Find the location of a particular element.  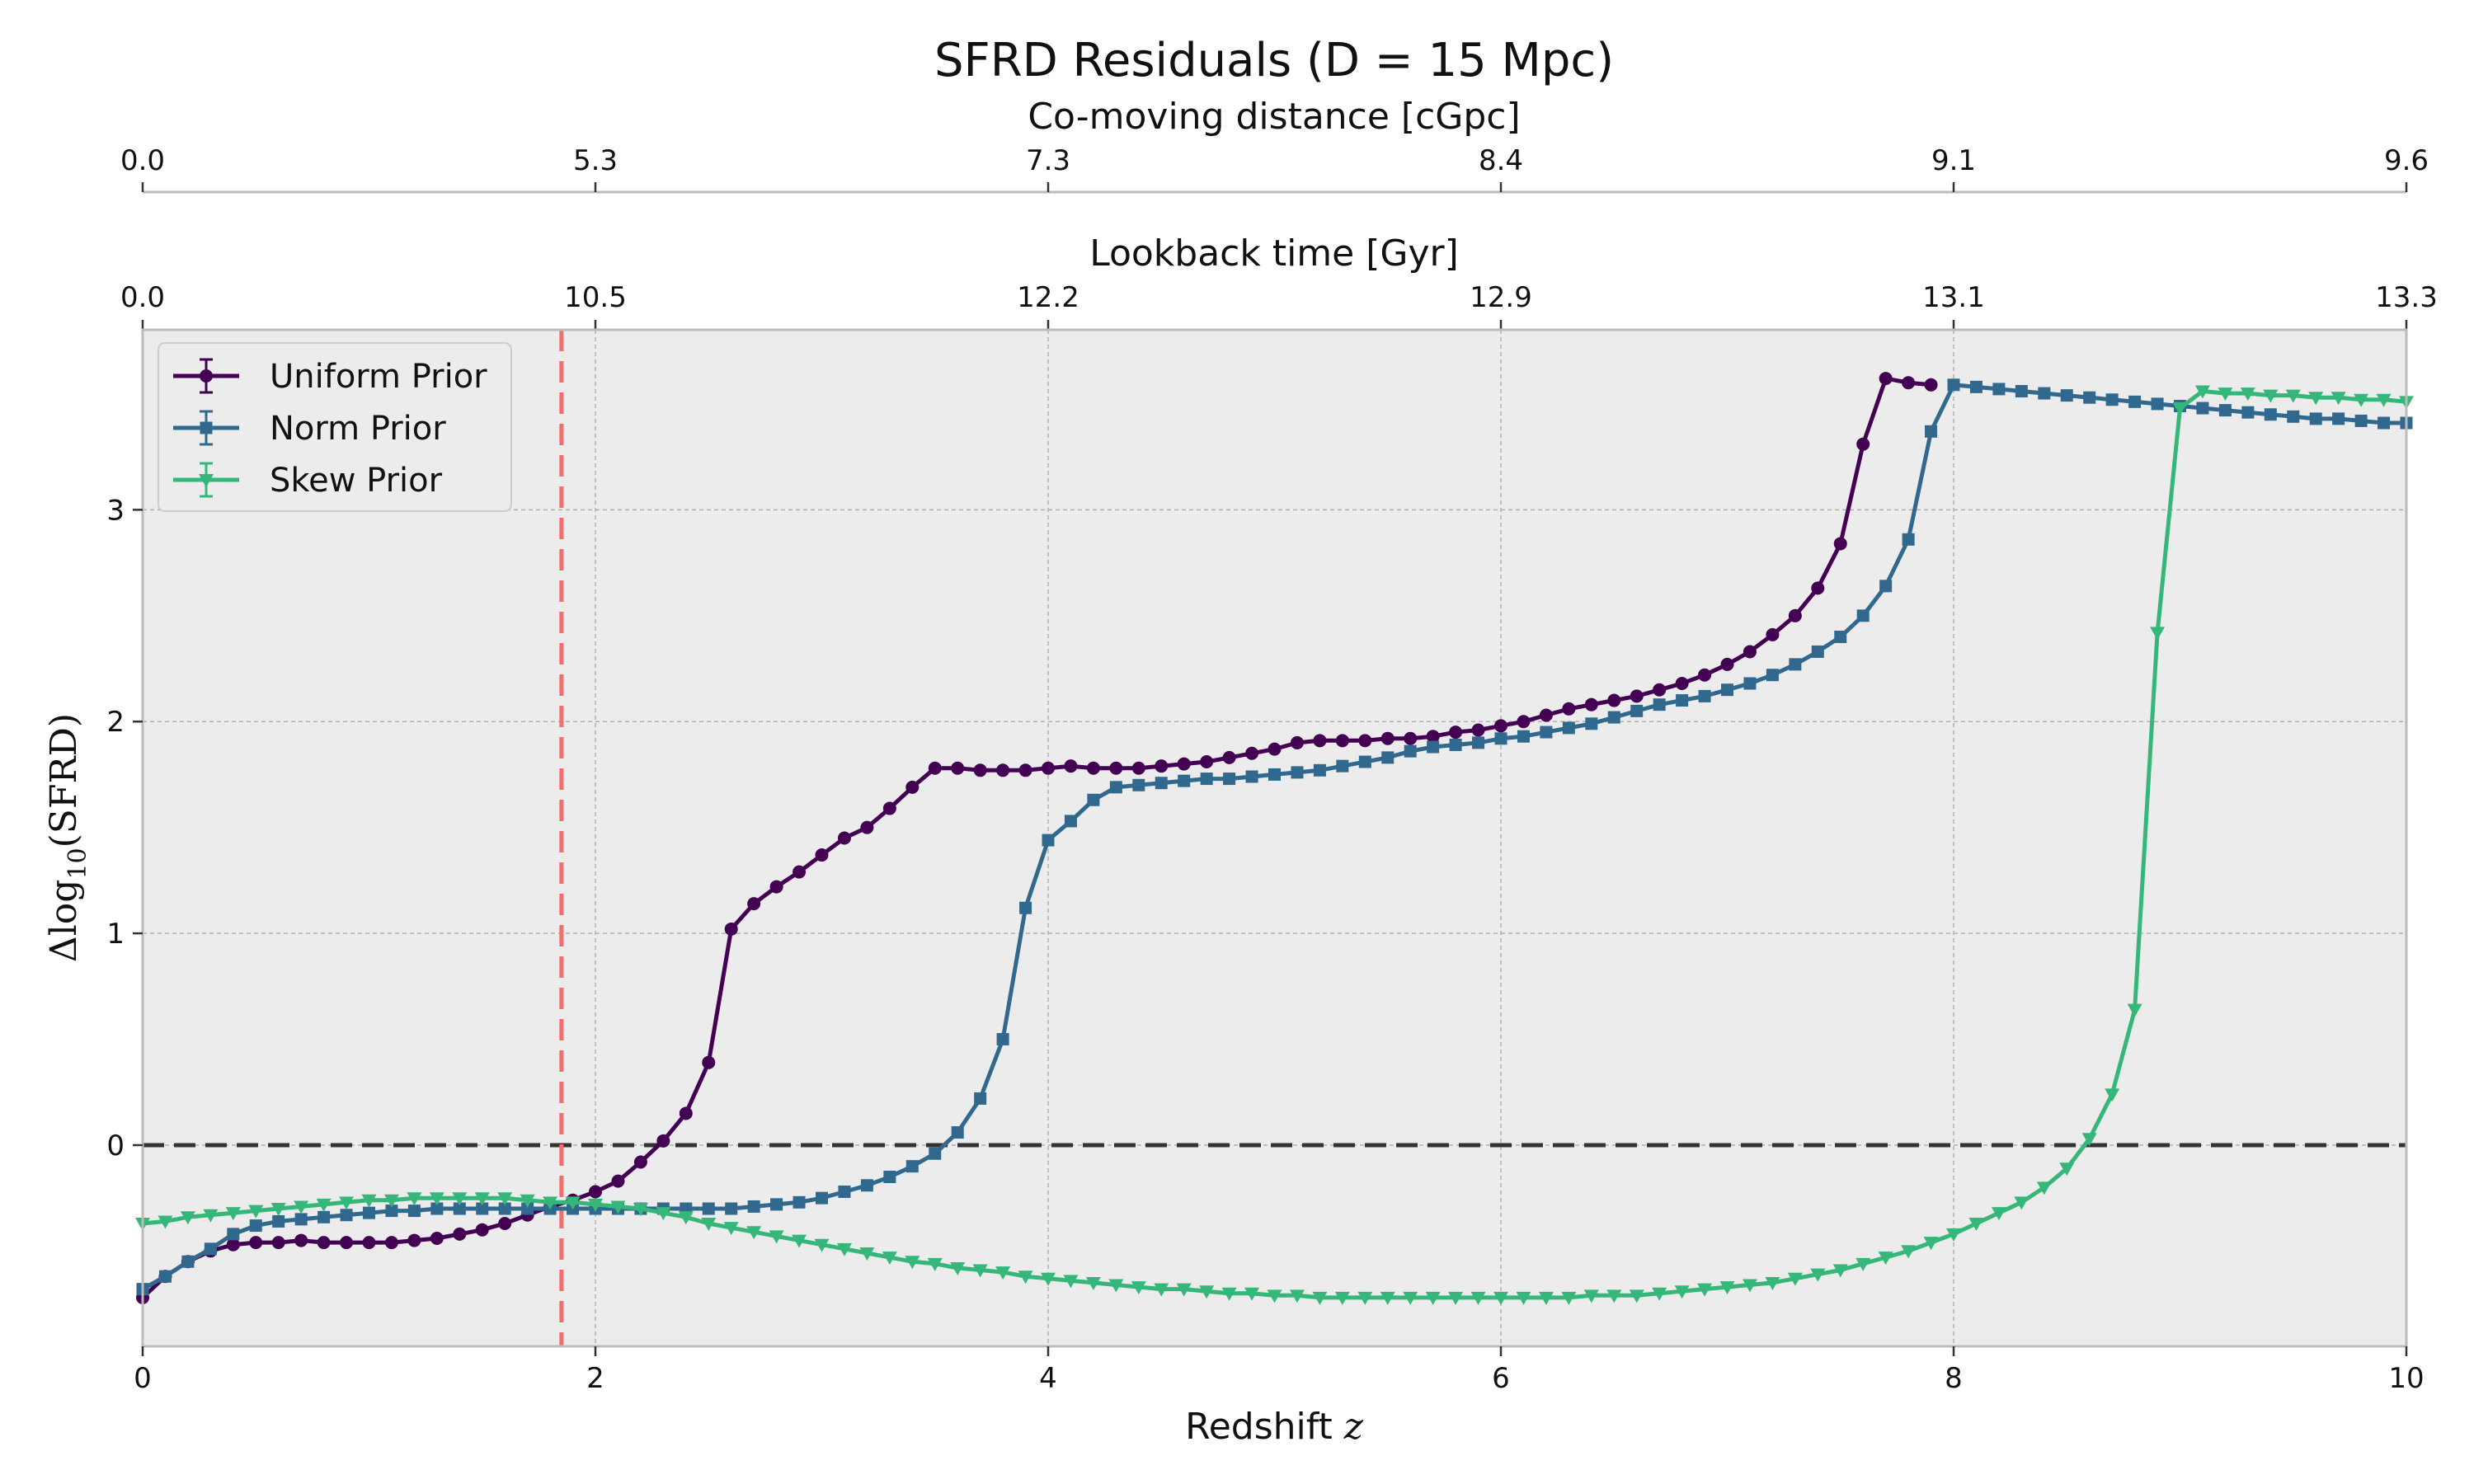

top-axis-comoving: 0.0 5.3 7.3 8.4 9.1 9.6 is located at coordinates (1274, 169).